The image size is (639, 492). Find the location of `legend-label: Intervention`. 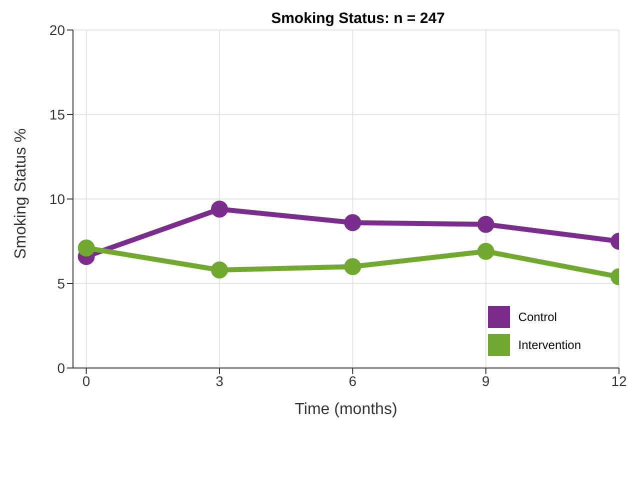

legend-label: Intervention is located at coordinates (549, 345).